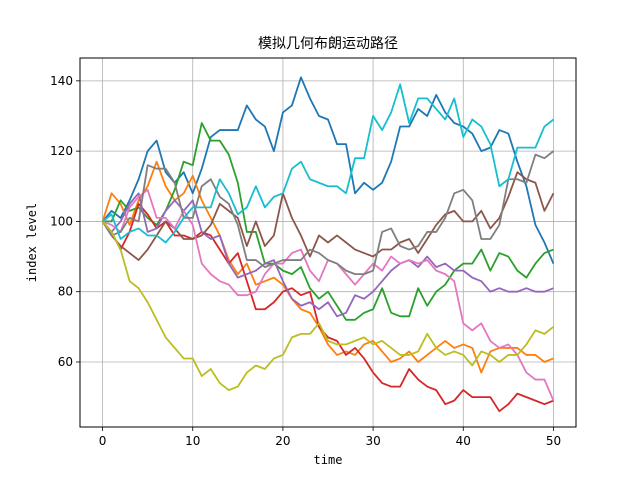 Image resolution: width=640 pixels, height=480 pixels. Describe the element at coordinates (32, 242) in the screenshot. I see `y-axis-label: index level` at that location.